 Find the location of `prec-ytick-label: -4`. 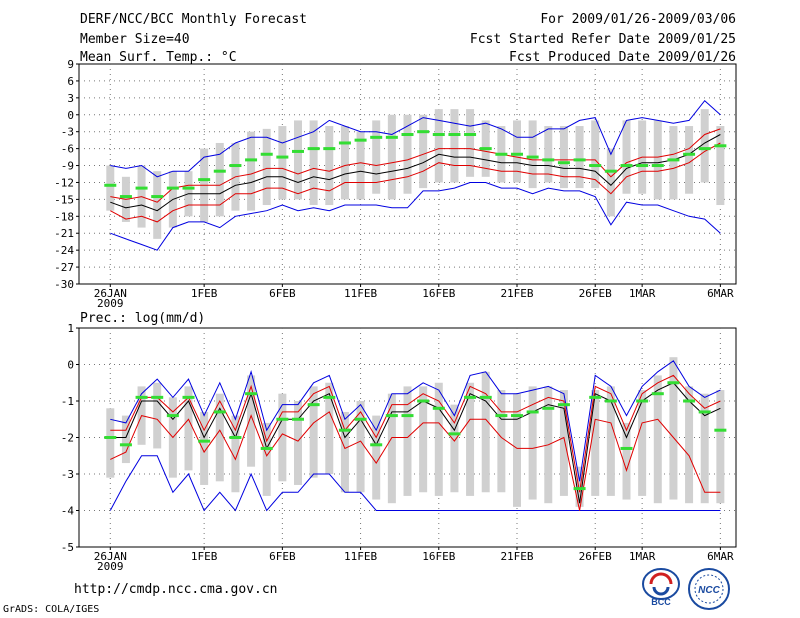

prec-ytick-label: -4 is located at coordinates (68, 511).